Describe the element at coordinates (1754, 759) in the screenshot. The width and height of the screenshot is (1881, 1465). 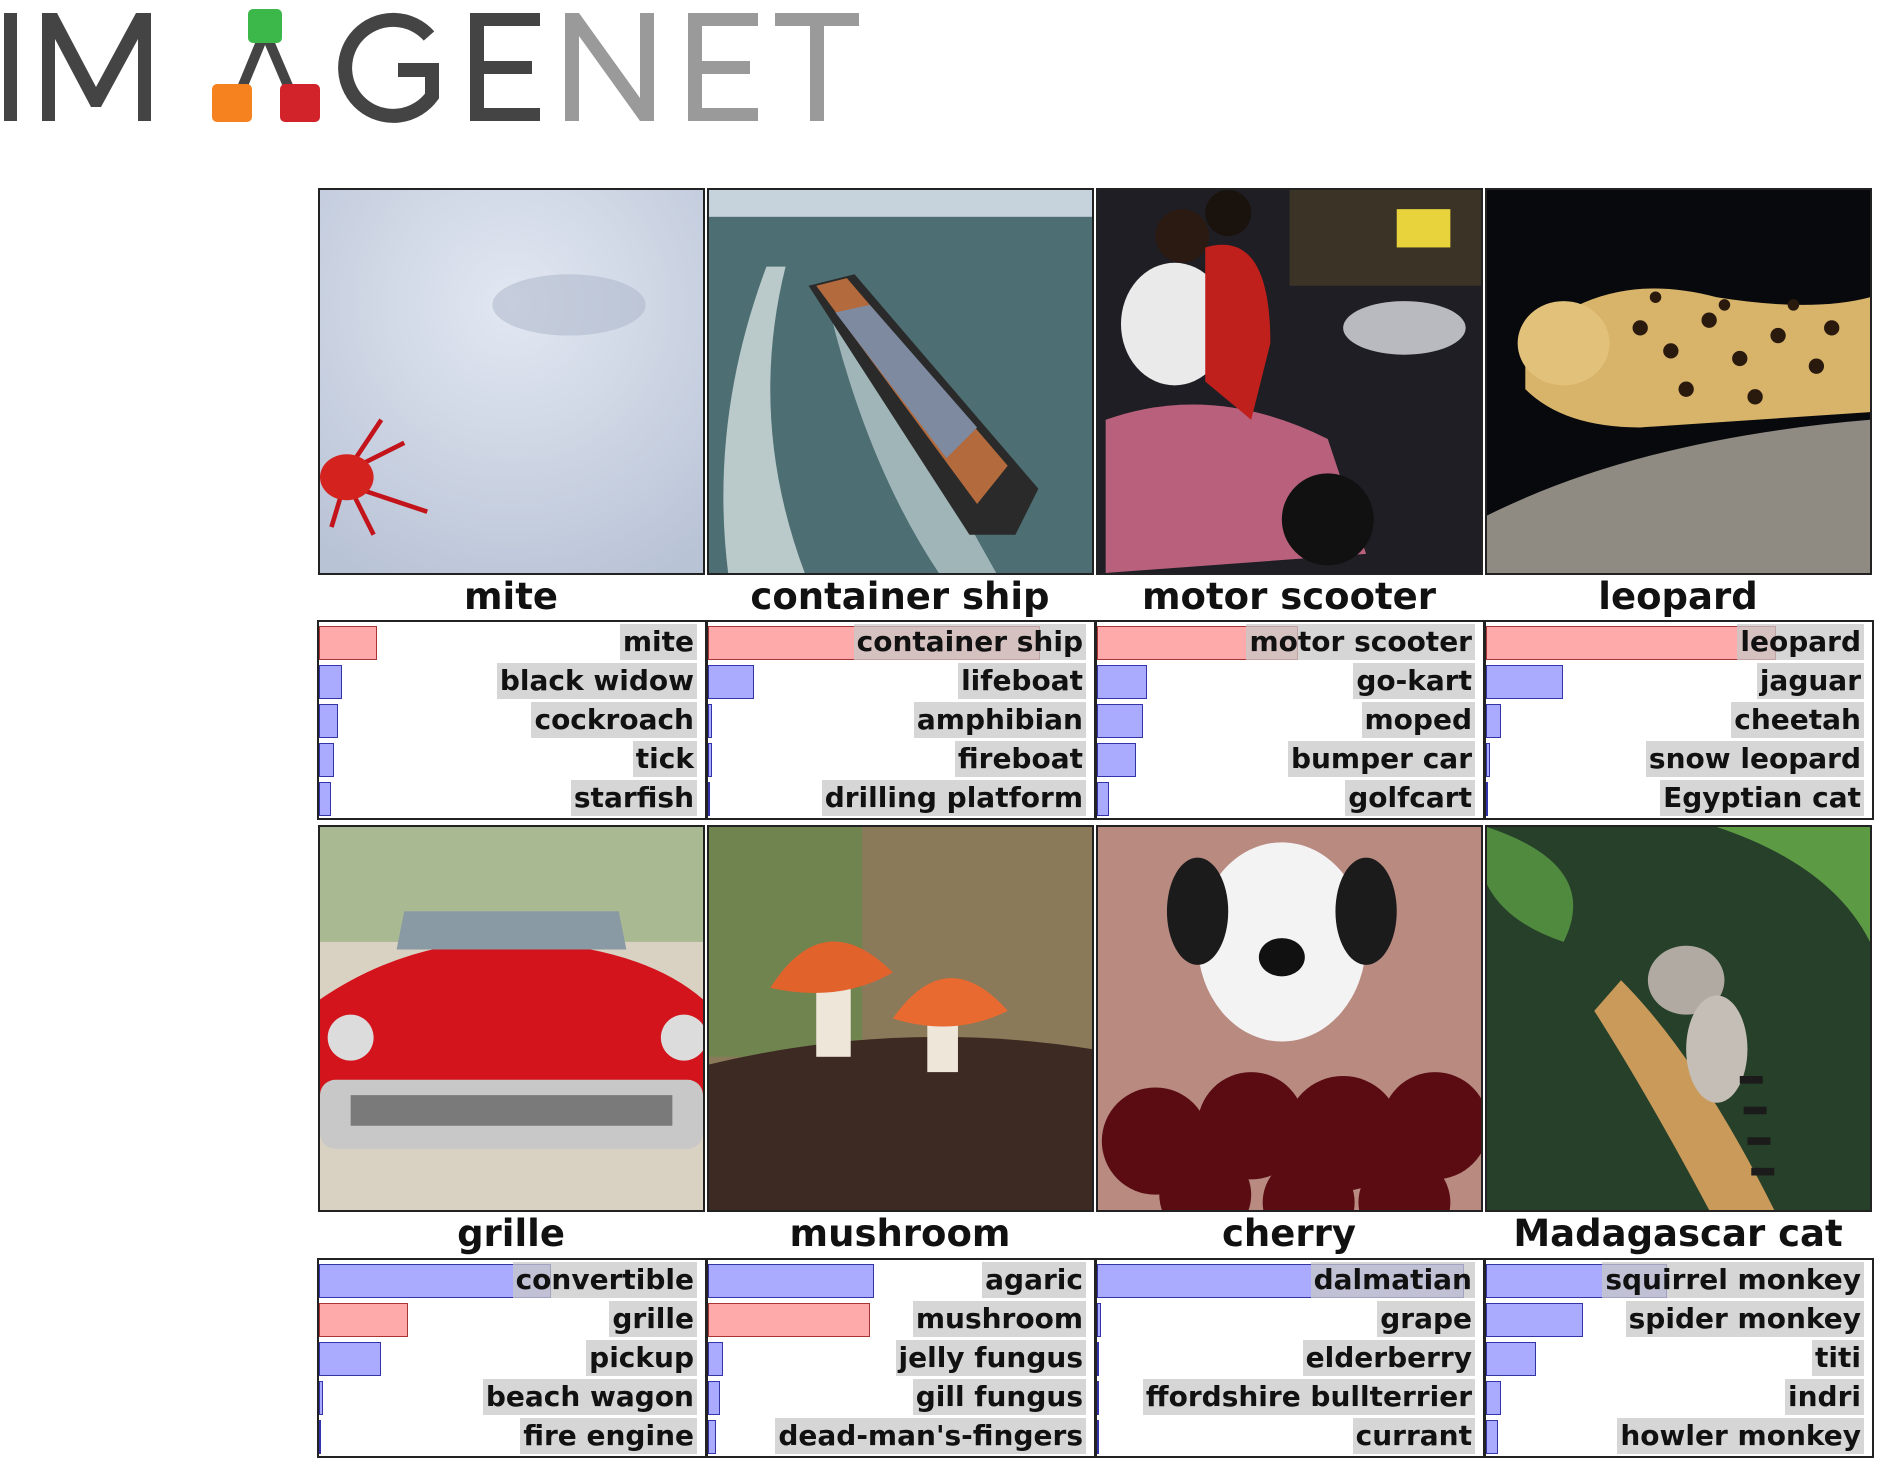
I see `prediction-label: snow leopard` at that location.